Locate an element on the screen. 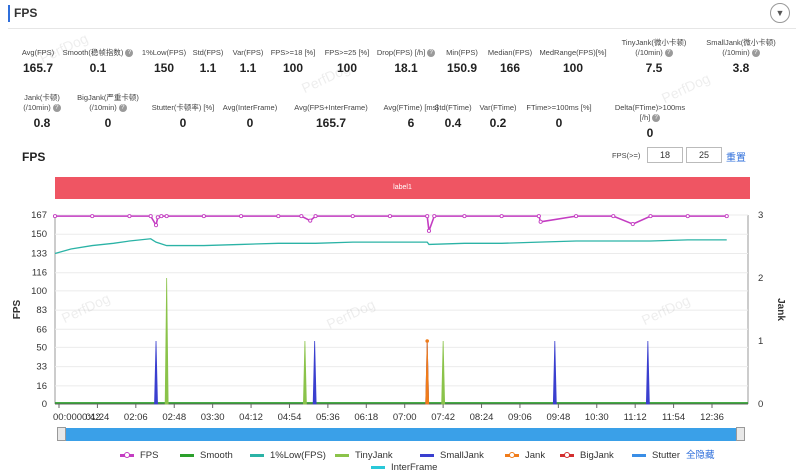 The image size is (800, 475). y-tick-label: 50 is located at coordinates (41, 347).